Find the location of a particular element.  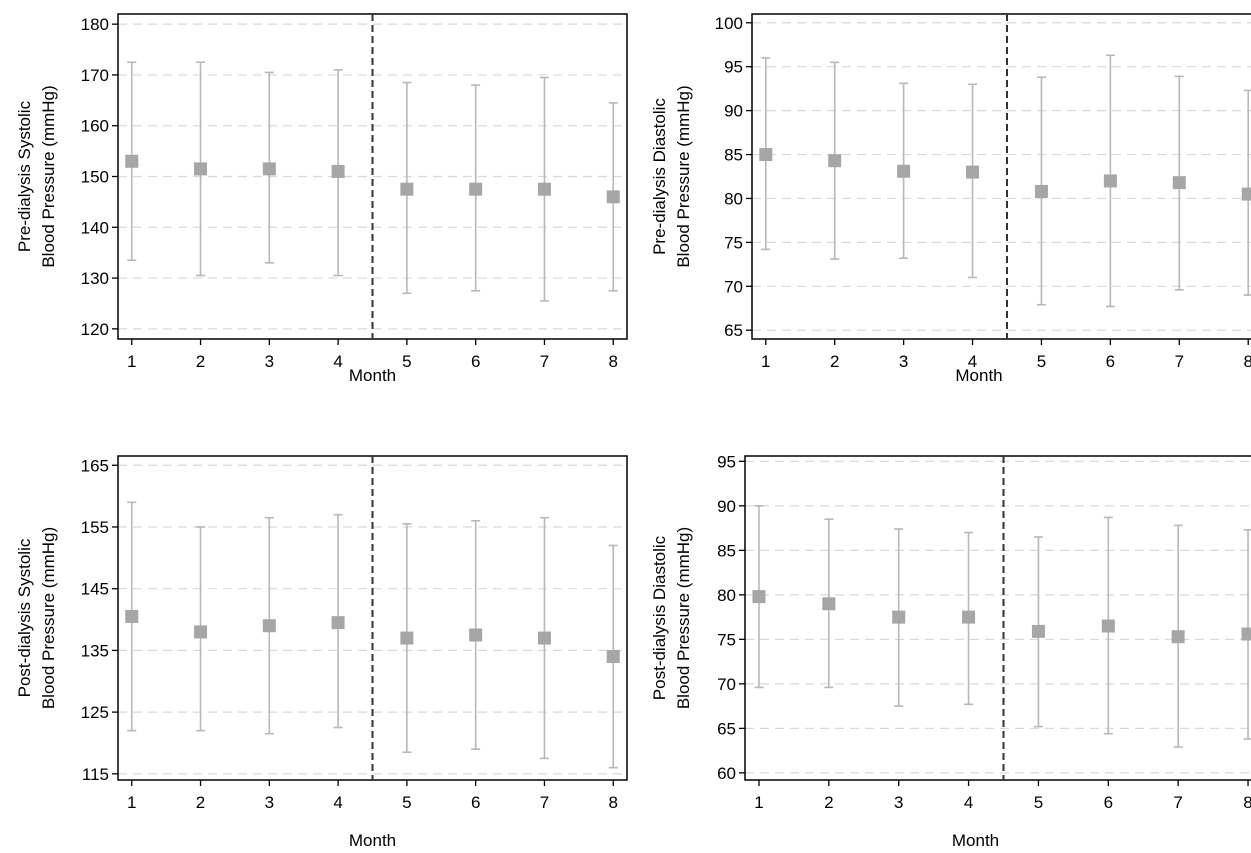

y-tick-label-120: 120 is located at coordinates (95, 329).